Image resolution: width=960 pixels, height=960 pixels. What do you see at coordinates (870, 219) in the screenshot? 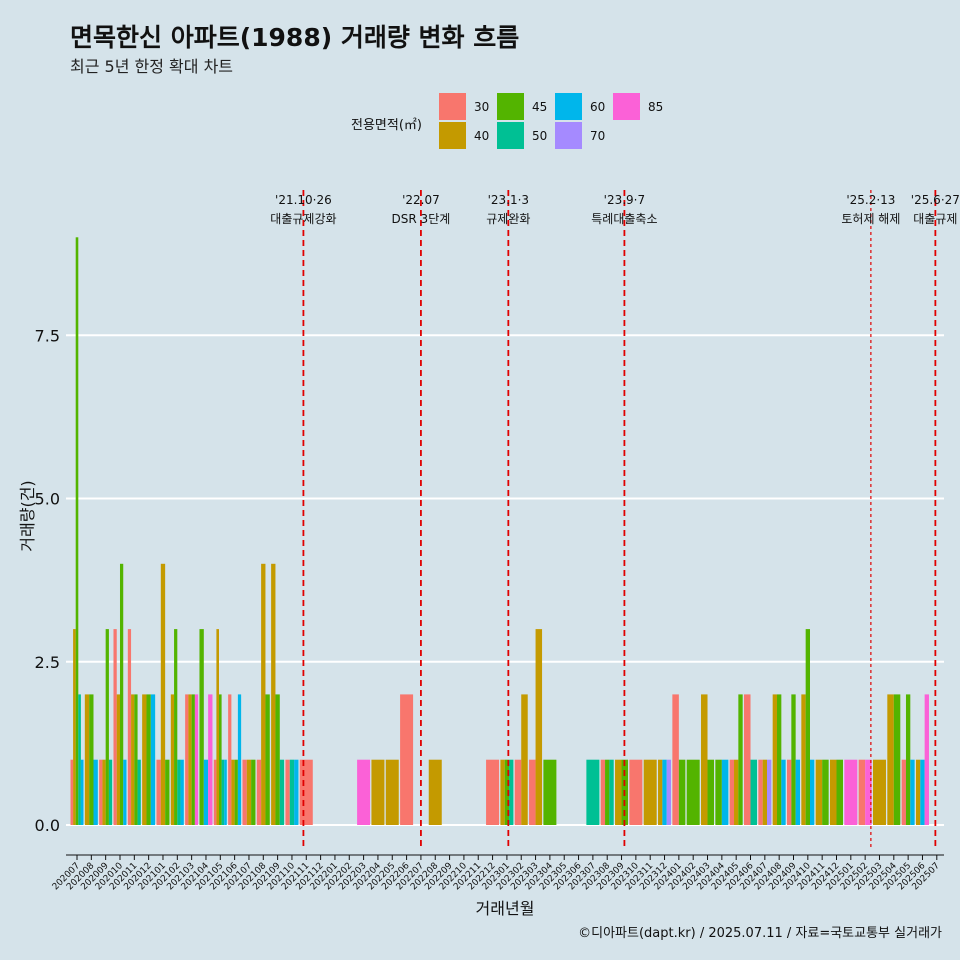
I see `event-name-label: 토허제 해제` at bounding box center [870, 219].